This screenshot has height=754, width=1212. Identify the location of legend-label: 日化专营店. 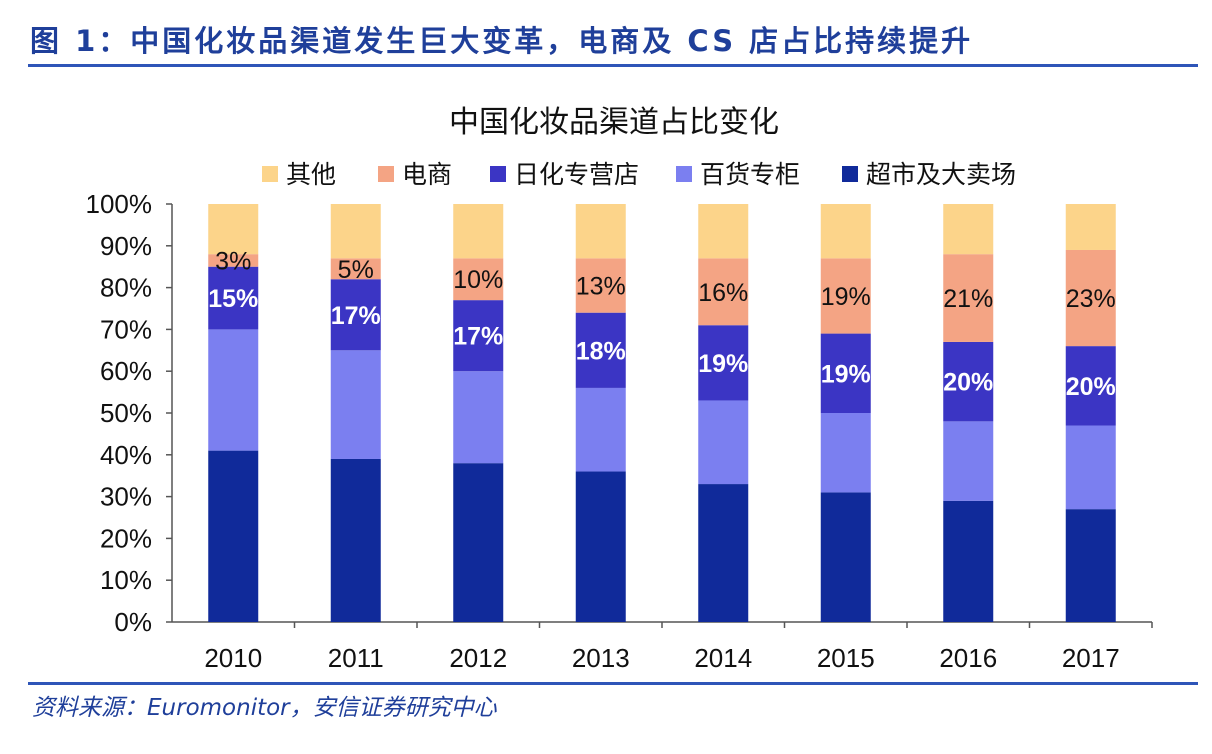
(576, 175).